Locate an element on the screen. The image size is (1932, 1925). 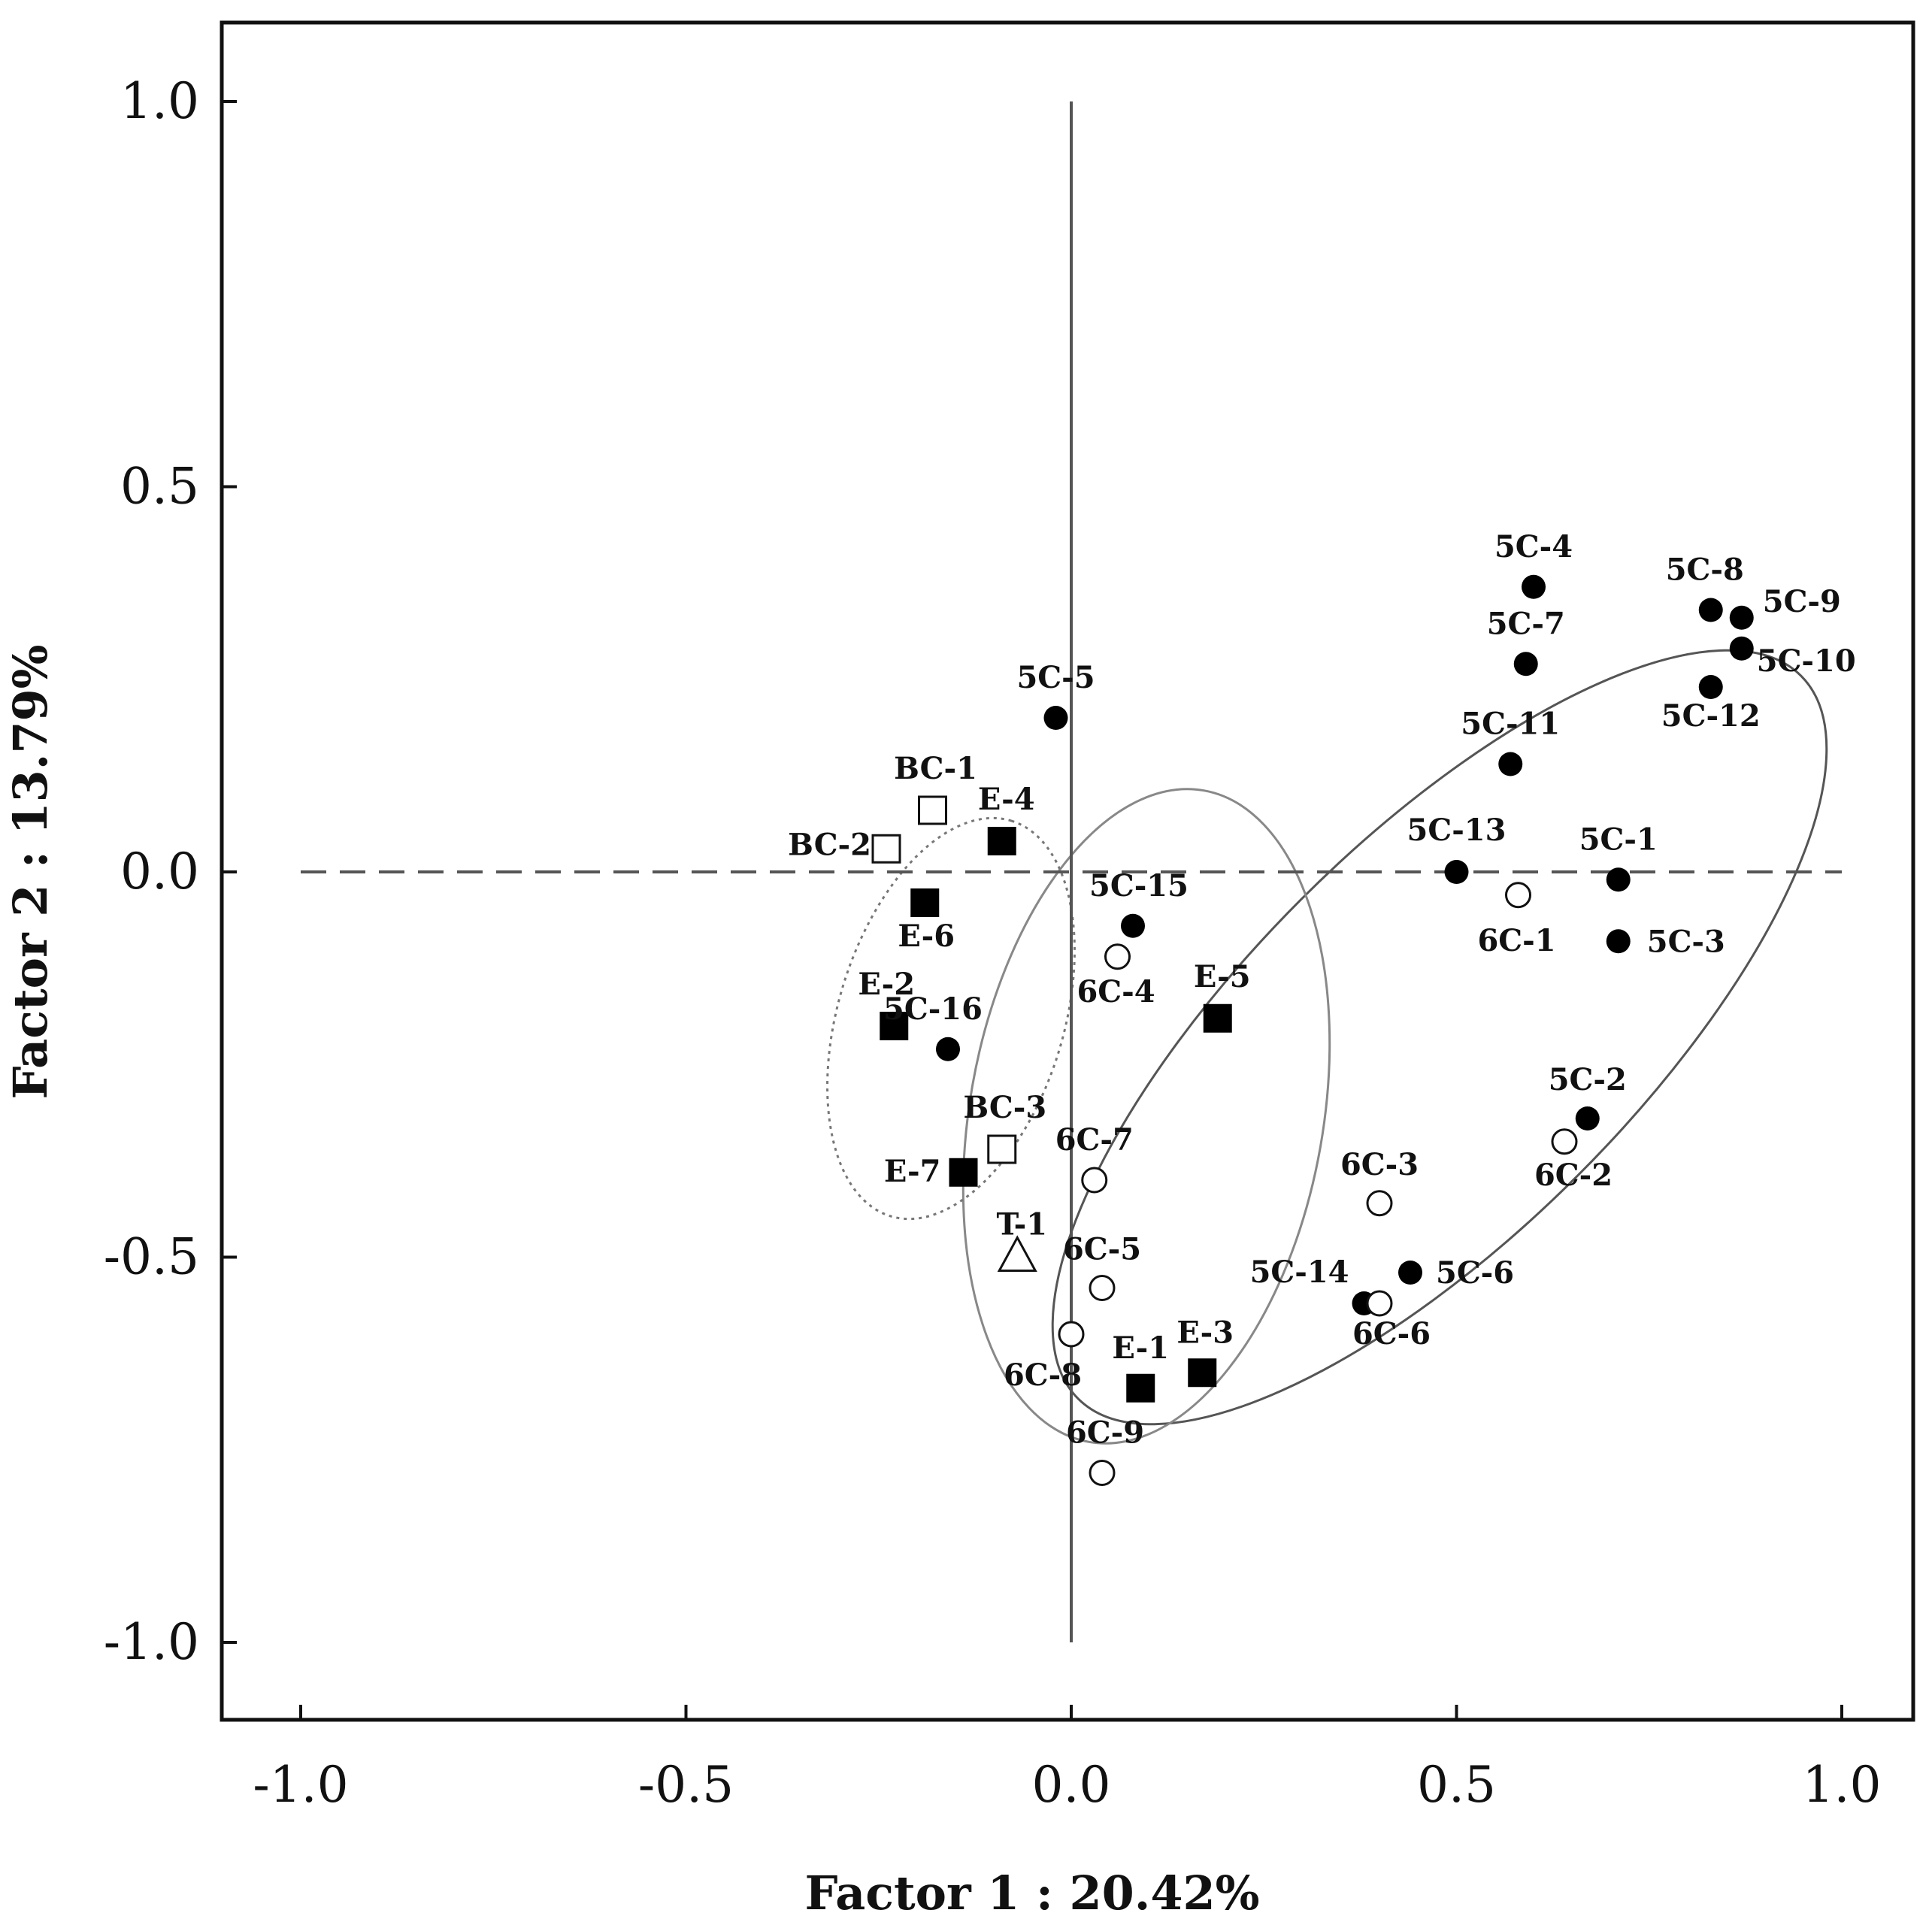
x-tick-label: 0.0 is located at coordinates (1071, 1785).